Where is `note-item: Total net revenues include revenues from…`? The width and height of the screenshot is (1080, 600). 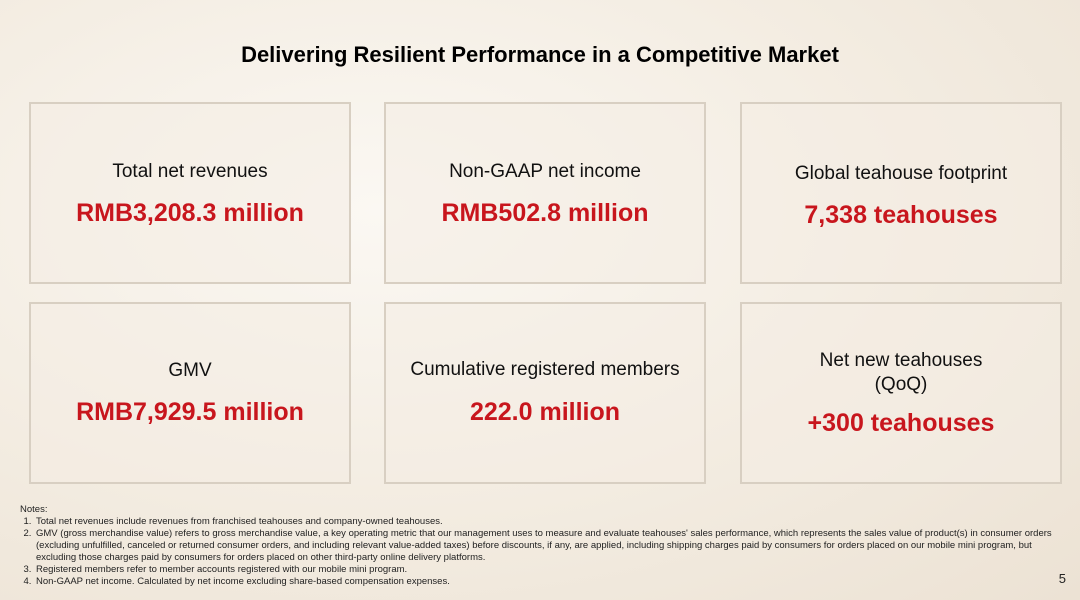
note-item: Total net revenues include revenues from… is located at coordinates (547, 522).